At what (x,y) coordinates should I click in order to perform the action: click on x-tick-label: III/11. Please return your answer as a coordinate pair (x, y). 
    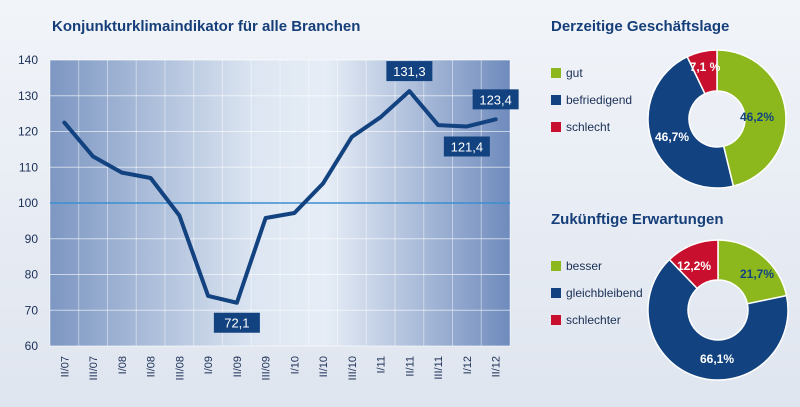
    Looking at the image, I should click on (439, 368).